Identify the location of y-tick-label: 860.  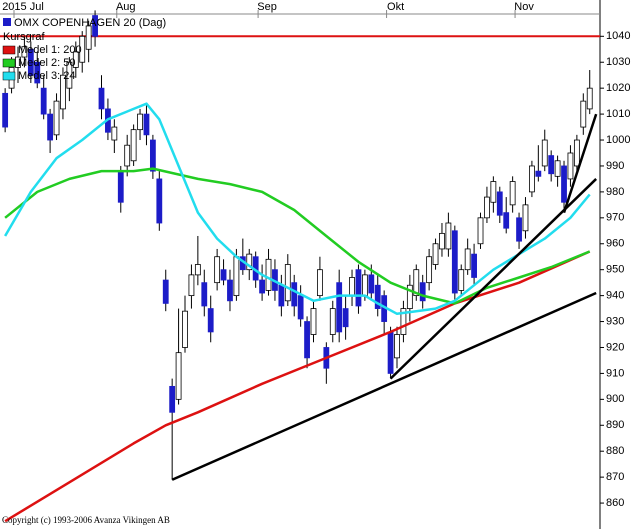
(615, 503).